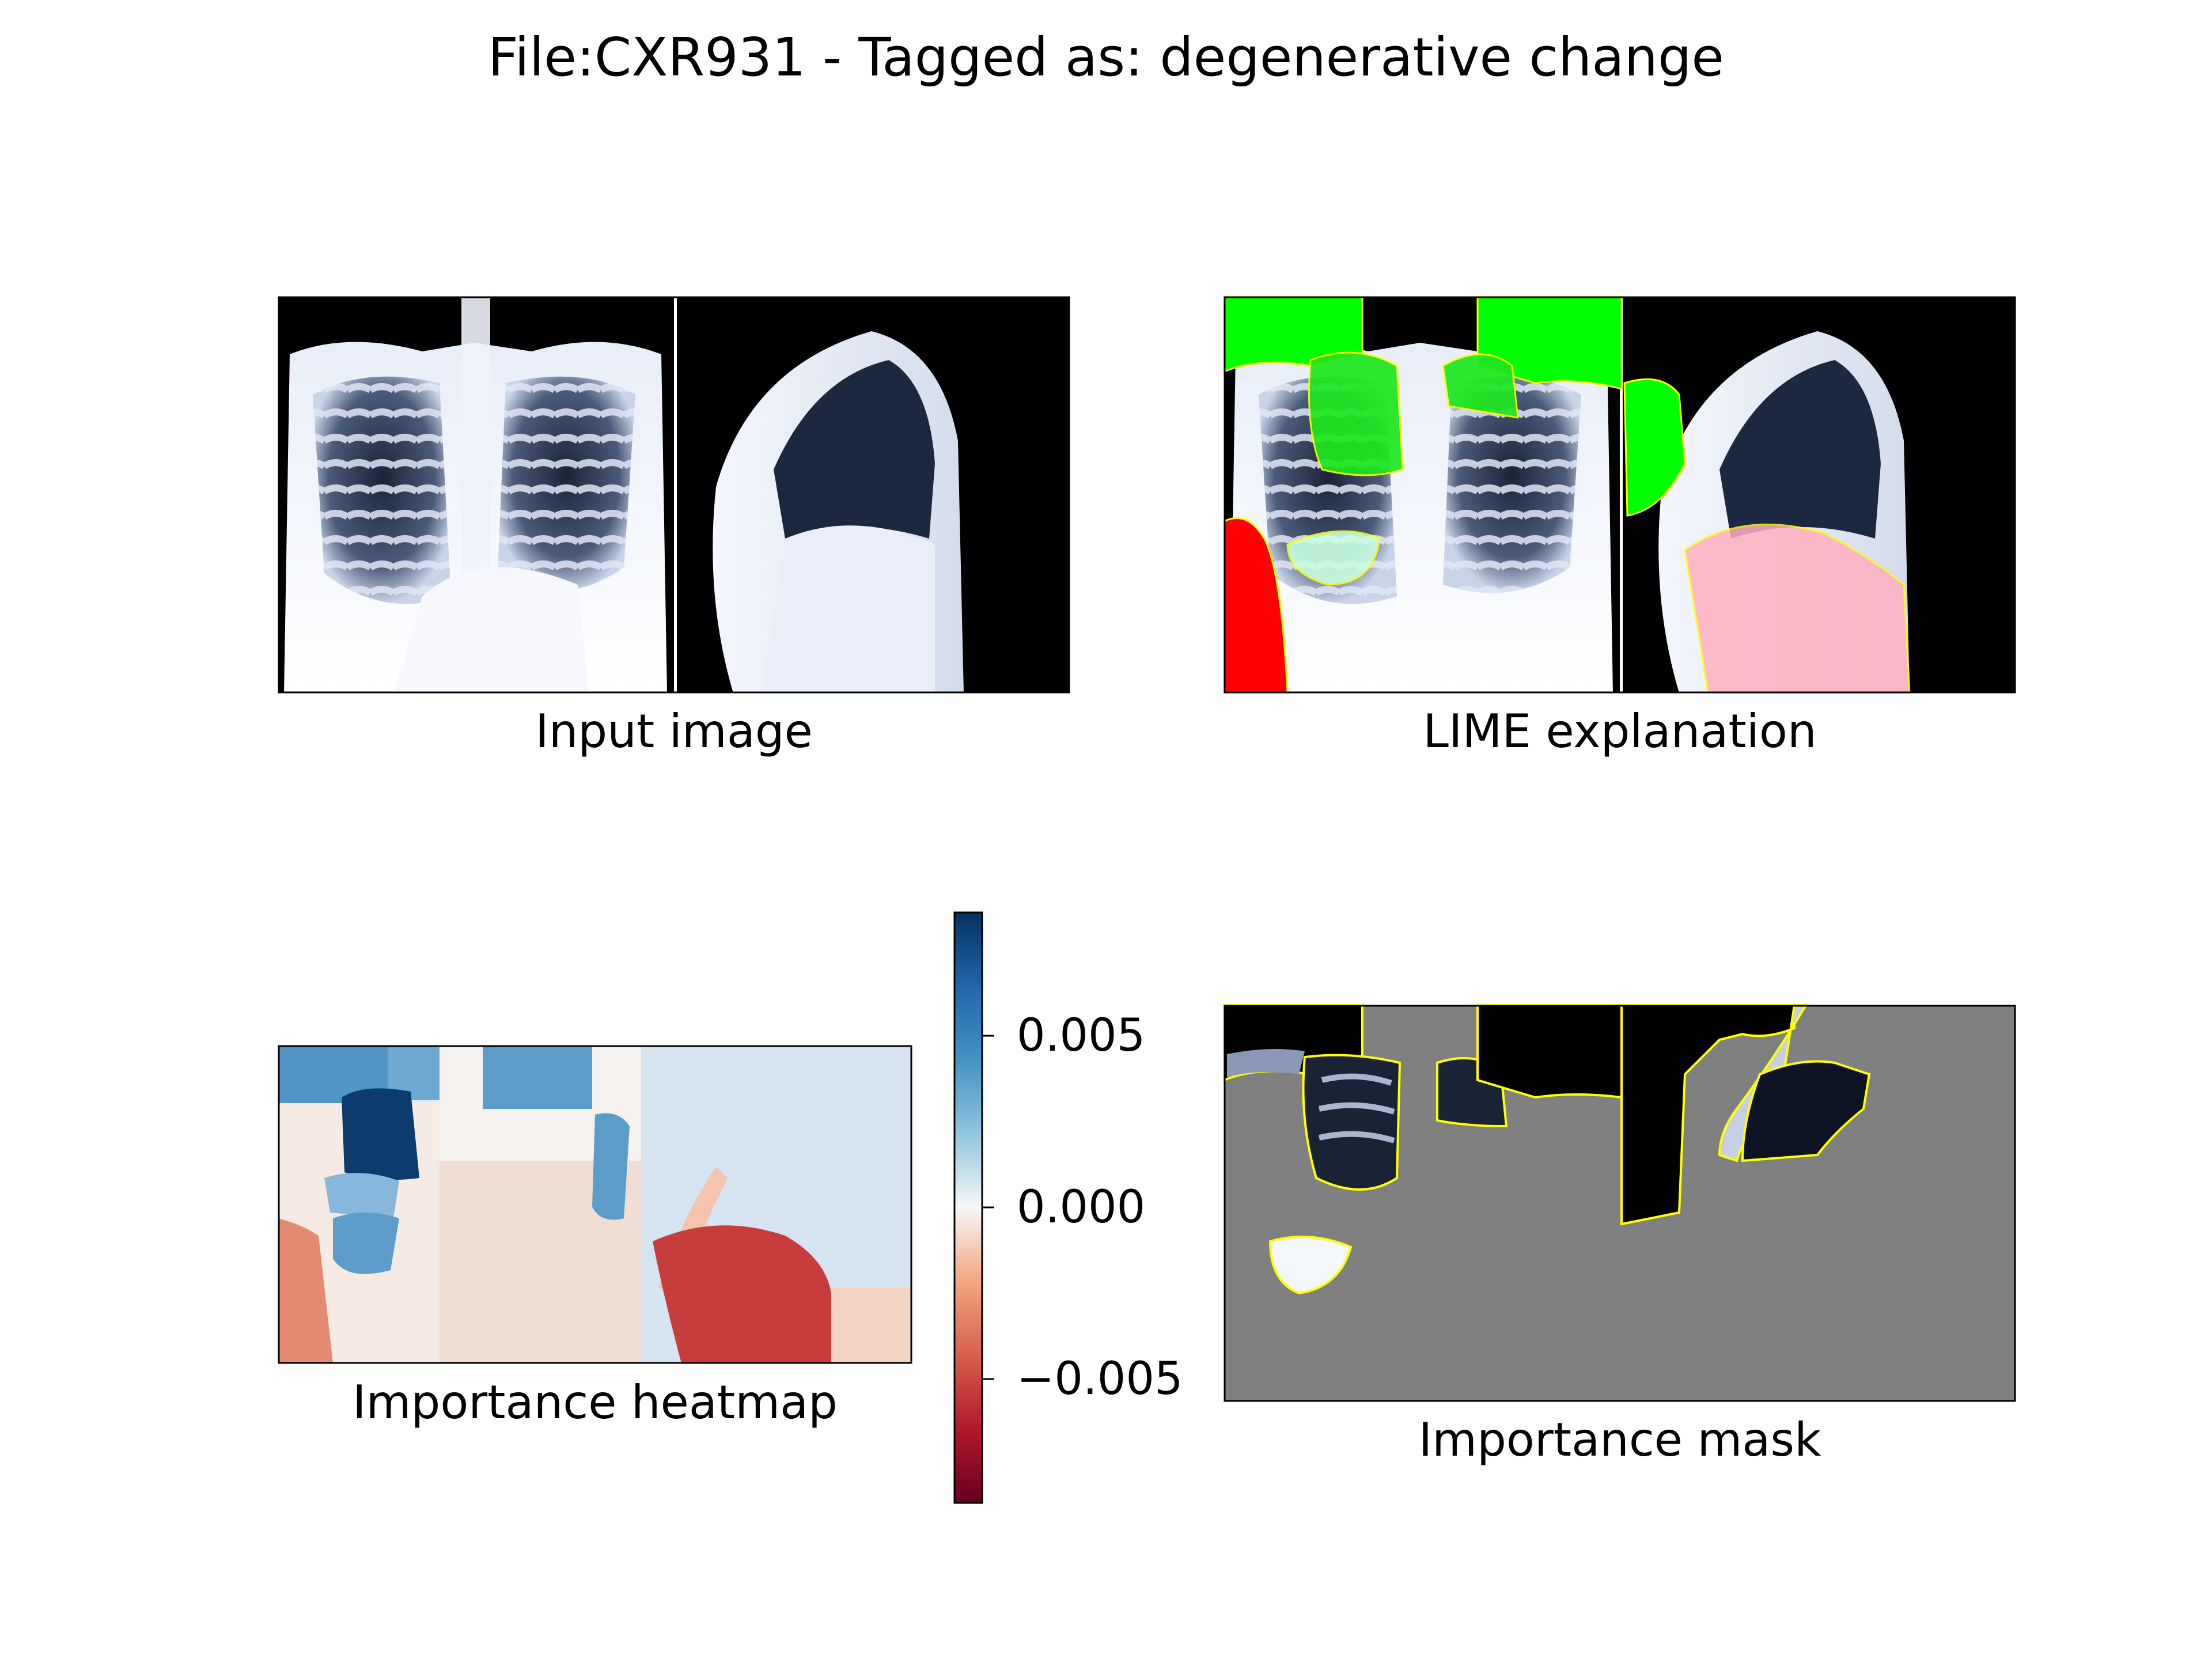 This screenshot has width=2212, height=1659. What do you see at coordinates (1454, 406) in the screenshot?
I see `positive-regions` at bounding box center [1454, 406].